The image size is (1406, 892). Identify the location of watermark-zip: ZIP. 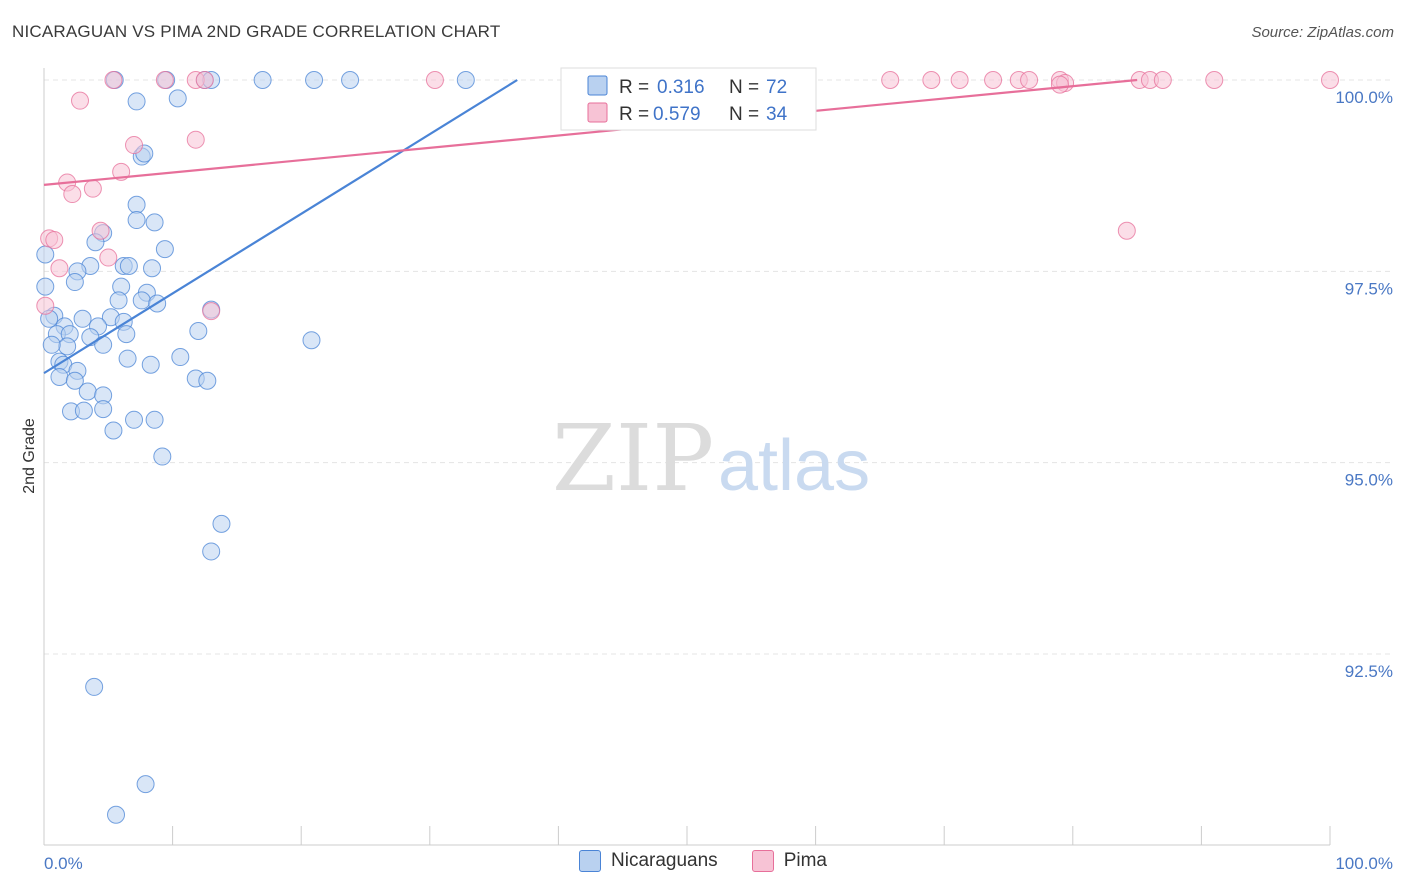
(633, 458).